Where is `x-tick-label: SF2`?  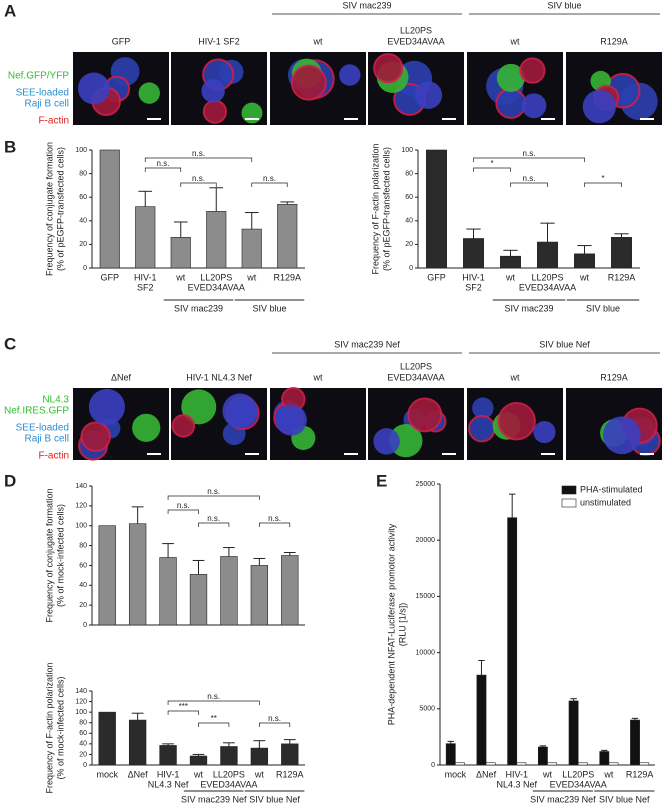
x-tick-label: SF2 is located at coordinates (473, 287).